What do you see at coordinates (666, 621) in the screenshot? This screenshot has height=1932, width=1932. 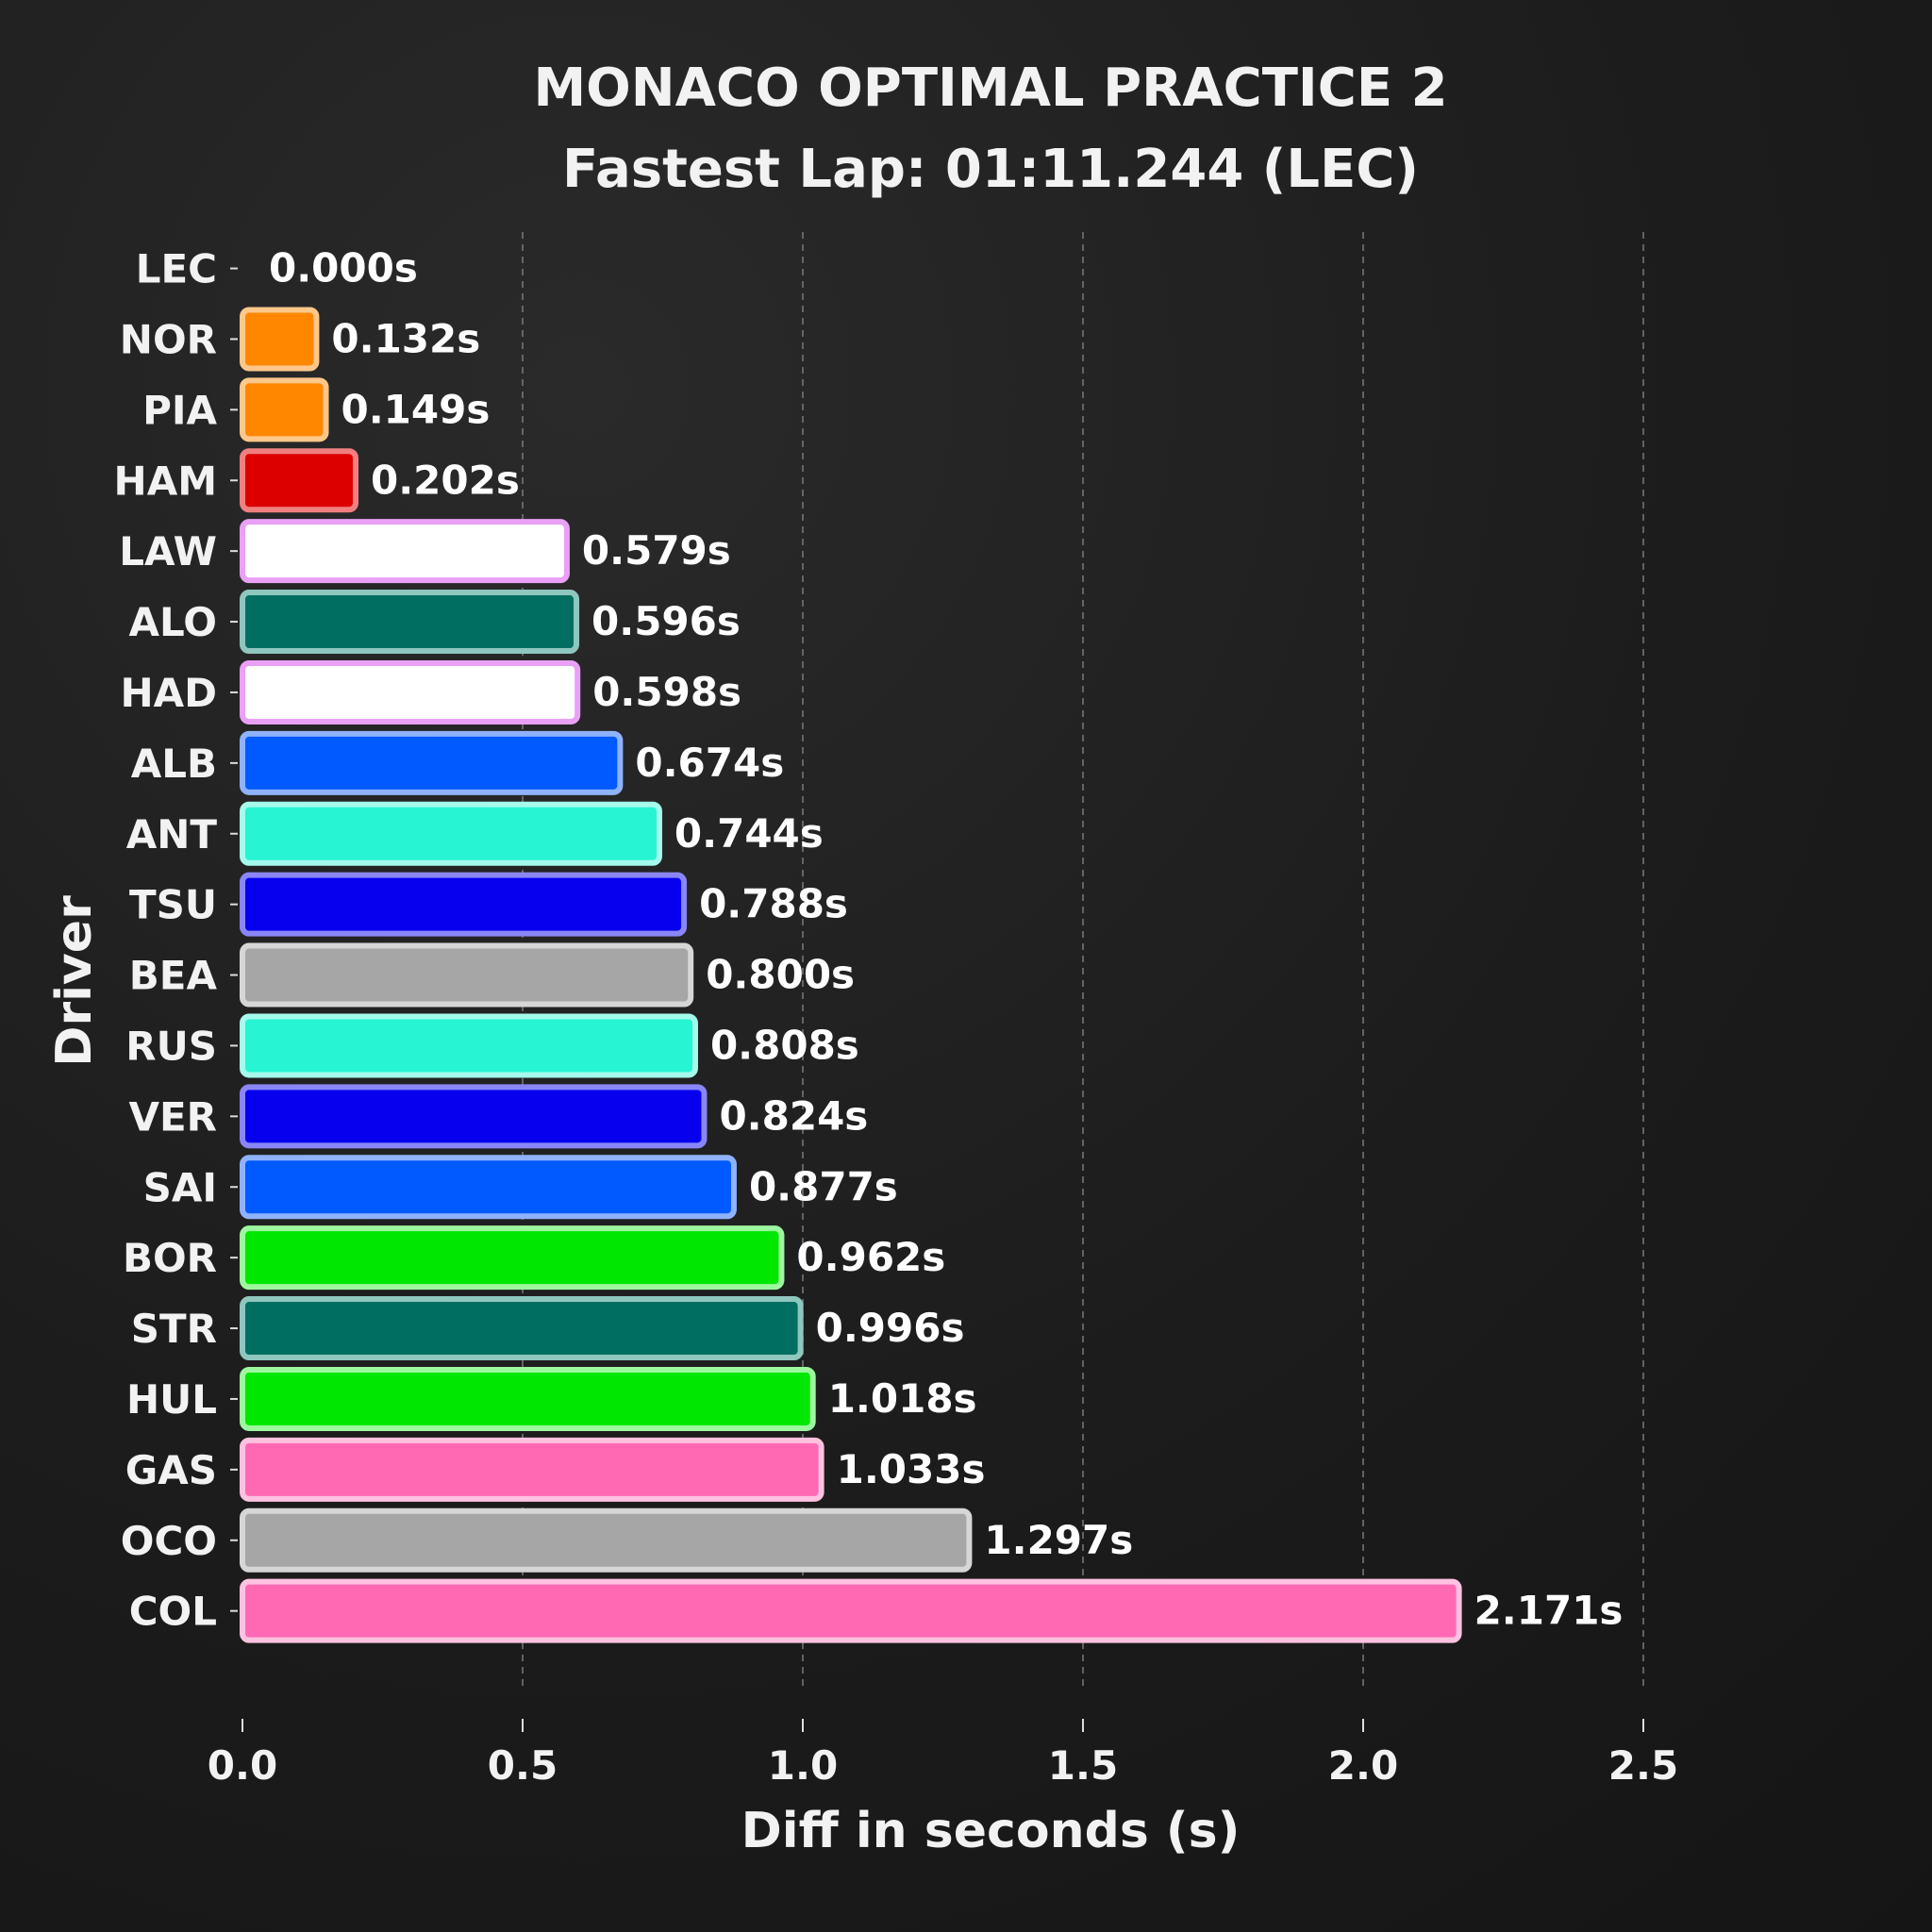 I see `value-label: 0.596s` at bounding box center [666, 621].